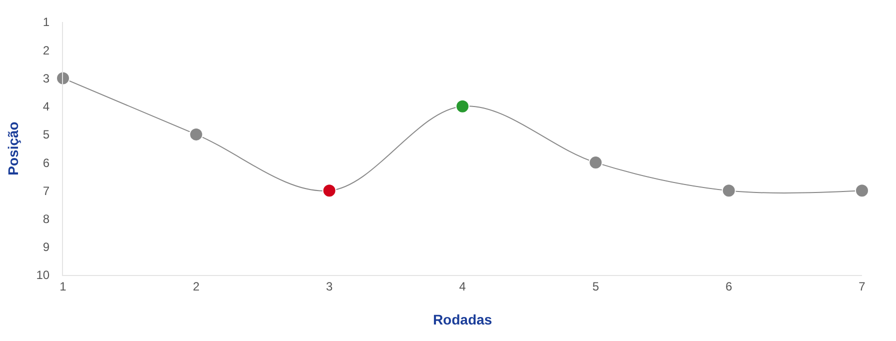  I want to click on x-tick-label: 5, so click(596, 286).